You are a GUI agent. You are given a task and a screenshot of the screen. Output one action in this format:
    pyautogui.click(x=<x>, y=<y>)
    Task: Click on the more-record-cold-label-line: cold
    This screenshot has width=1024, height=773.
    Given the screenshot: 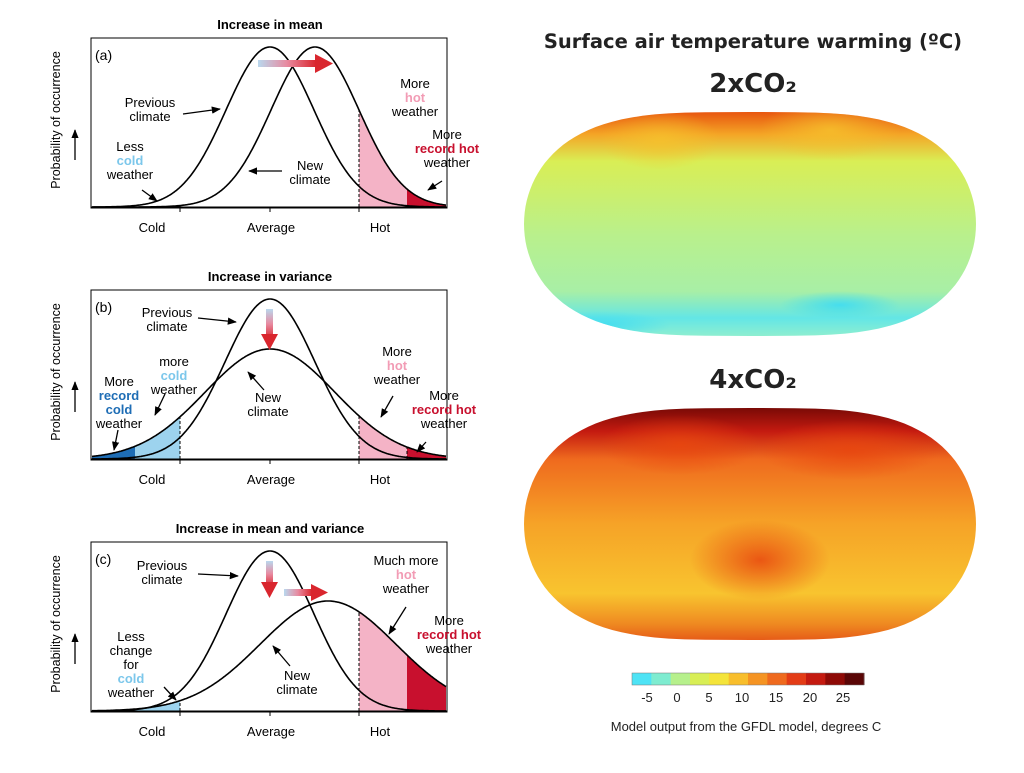 What is the action you would take?
    pyautogui.click(x=119, y=409)
    